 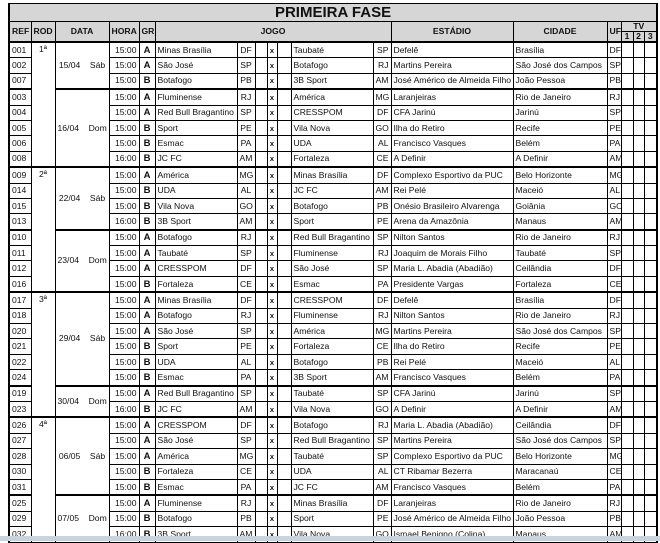 What do you see at coordinates (614, 206) in the screenshot?
I see `uf-cell: GO` at bounding box center [614, 206].